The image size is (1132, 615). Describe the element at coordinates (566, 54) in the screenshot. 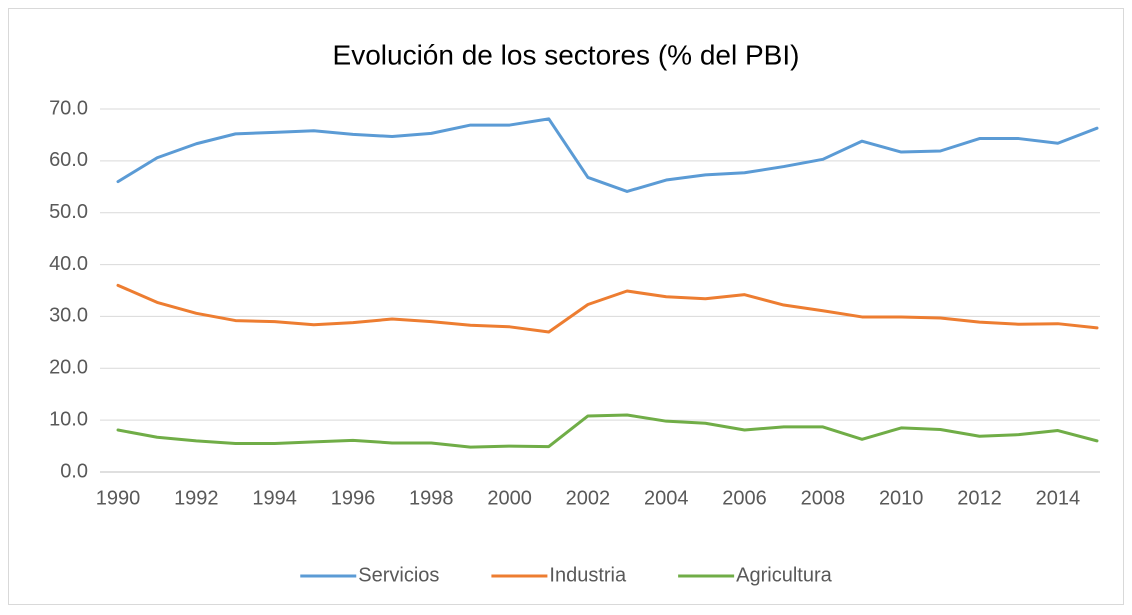

I see `chart-title: Evolución de los sectores (% del PBI)` at that location.